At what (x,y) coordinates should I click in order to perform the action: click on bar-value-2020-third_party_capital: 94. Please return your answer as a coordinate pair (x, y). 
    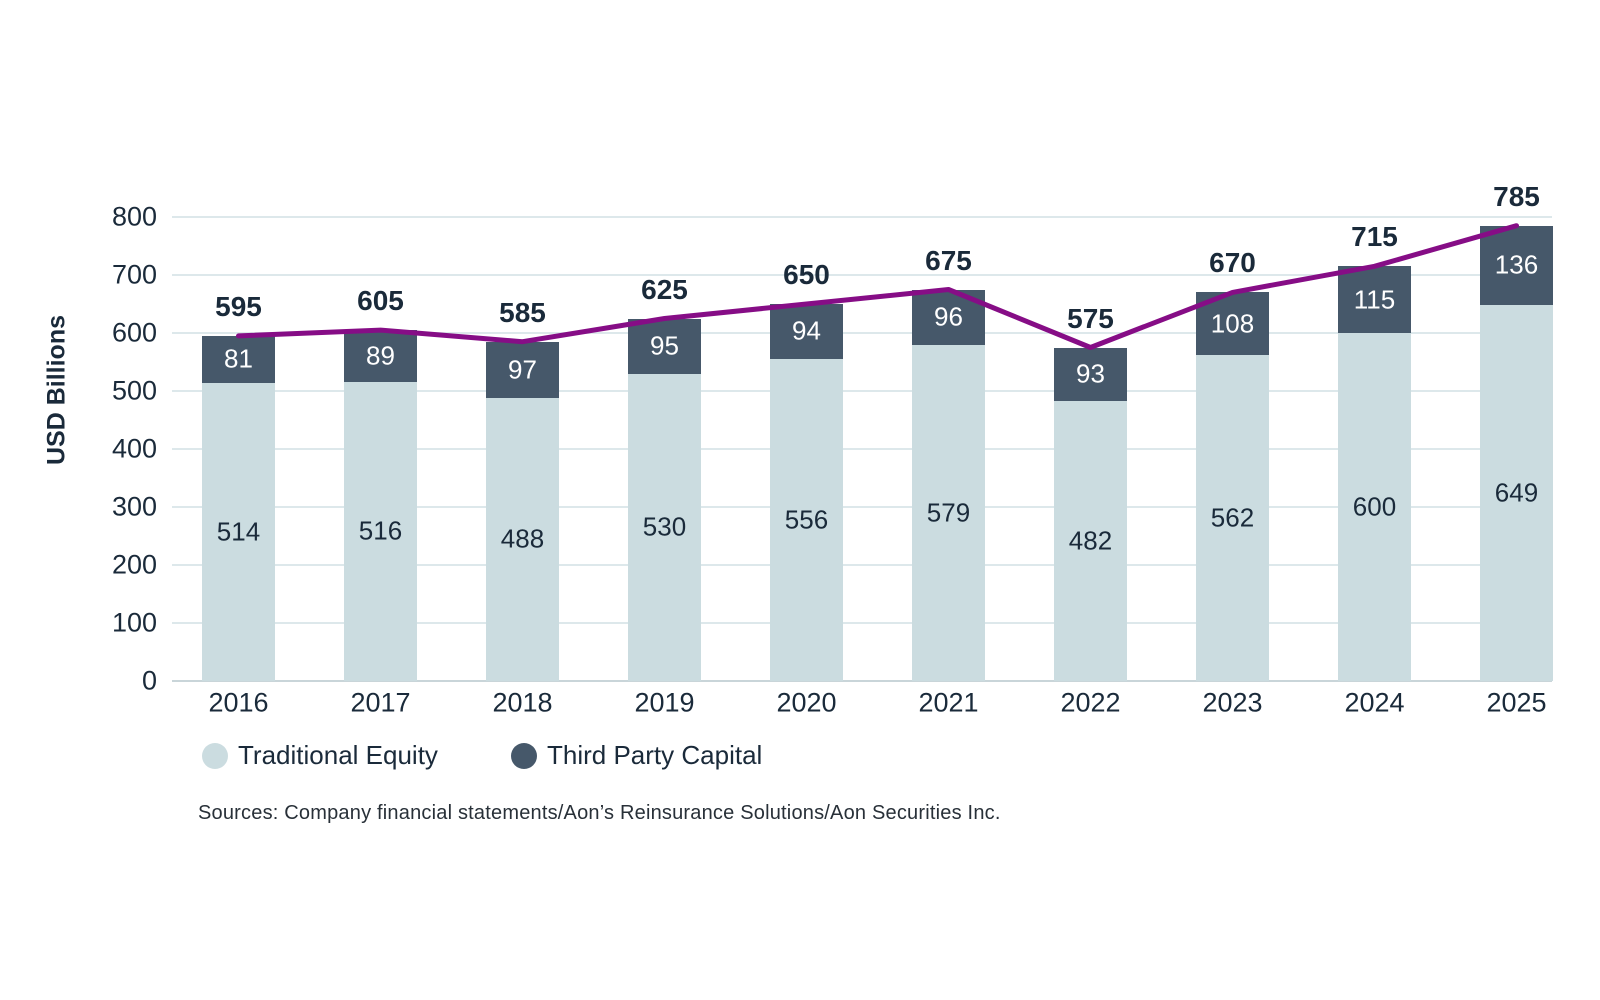
    Looking at the image, I should click on (806, 330).